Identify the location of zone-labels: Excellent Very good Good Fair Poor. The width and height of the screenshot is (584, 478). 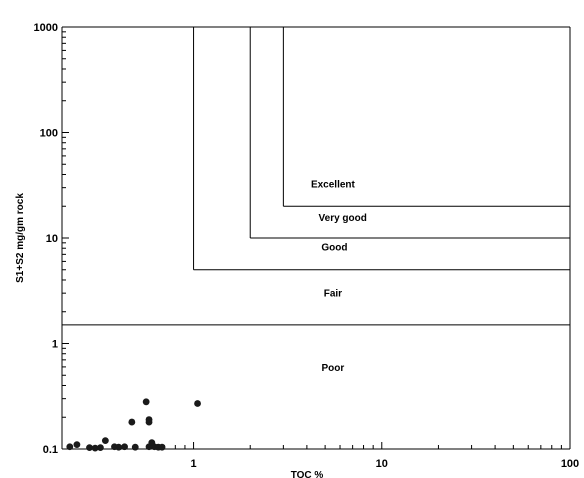
(339, 277).